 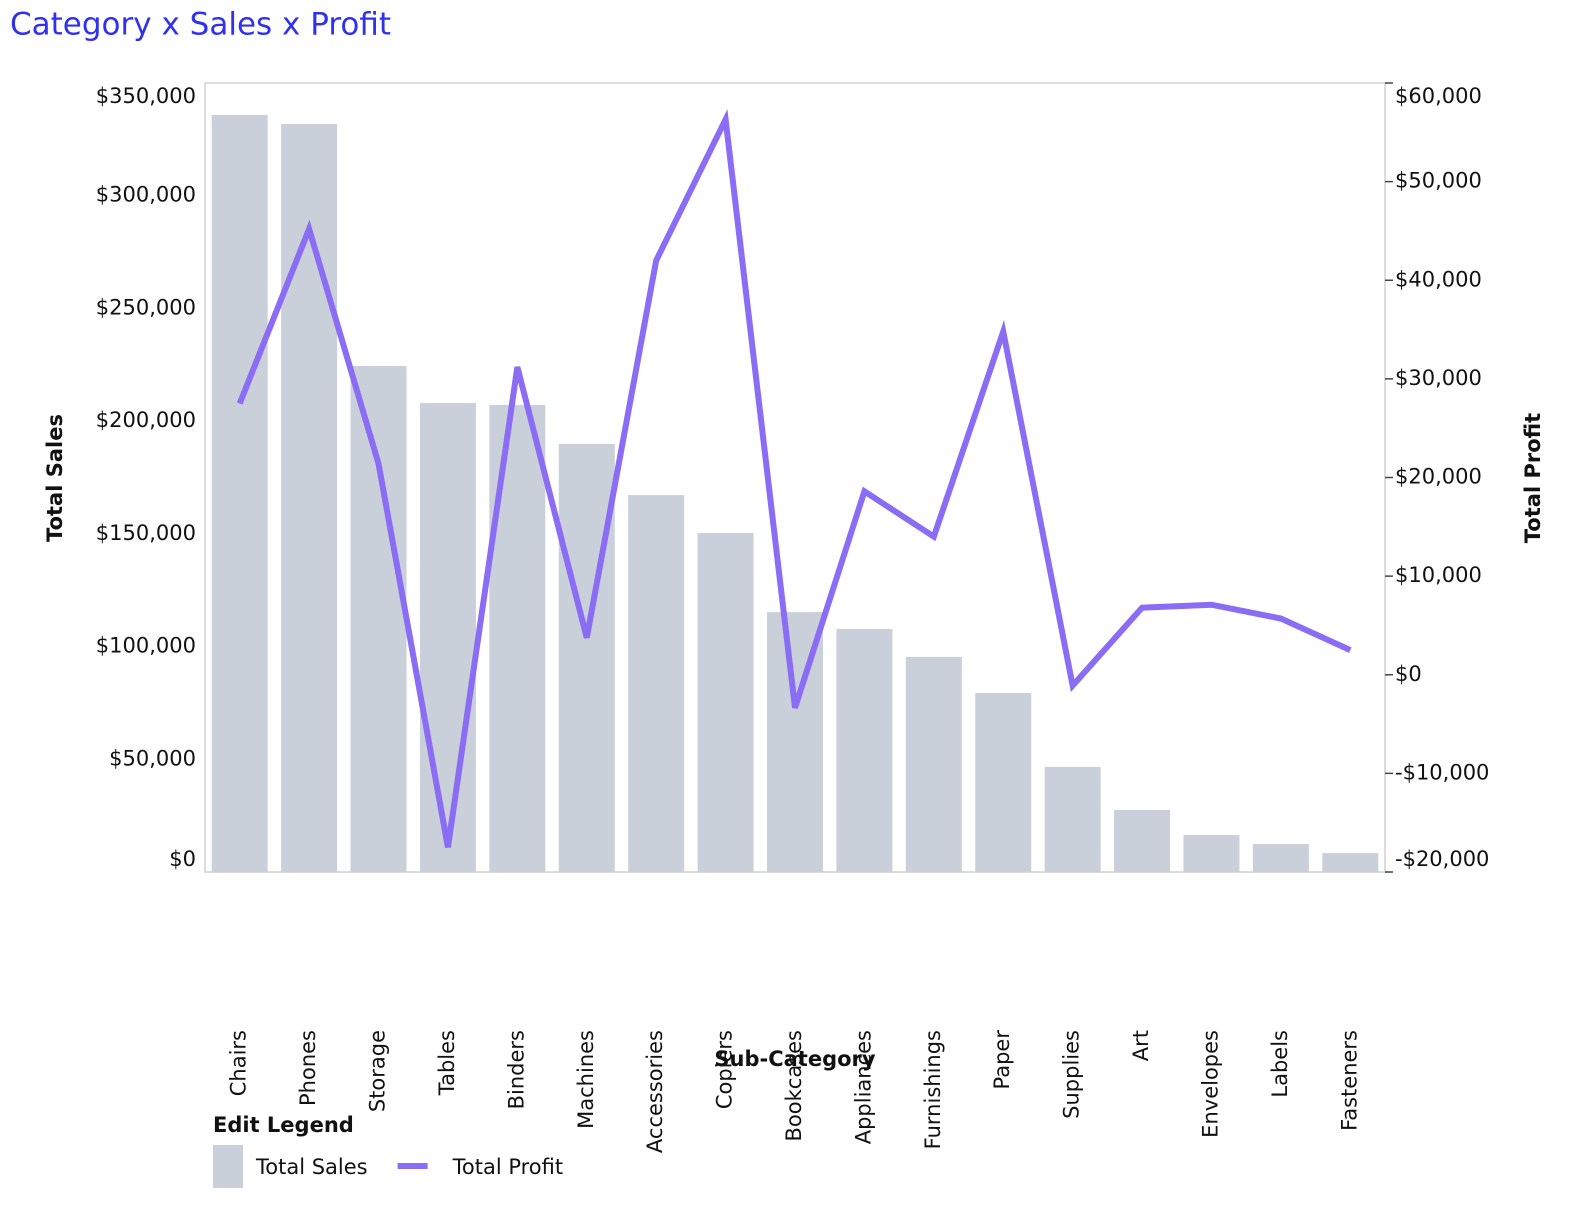 I want to click on x-tick-label: Machines, so click(x=586, y=1079).